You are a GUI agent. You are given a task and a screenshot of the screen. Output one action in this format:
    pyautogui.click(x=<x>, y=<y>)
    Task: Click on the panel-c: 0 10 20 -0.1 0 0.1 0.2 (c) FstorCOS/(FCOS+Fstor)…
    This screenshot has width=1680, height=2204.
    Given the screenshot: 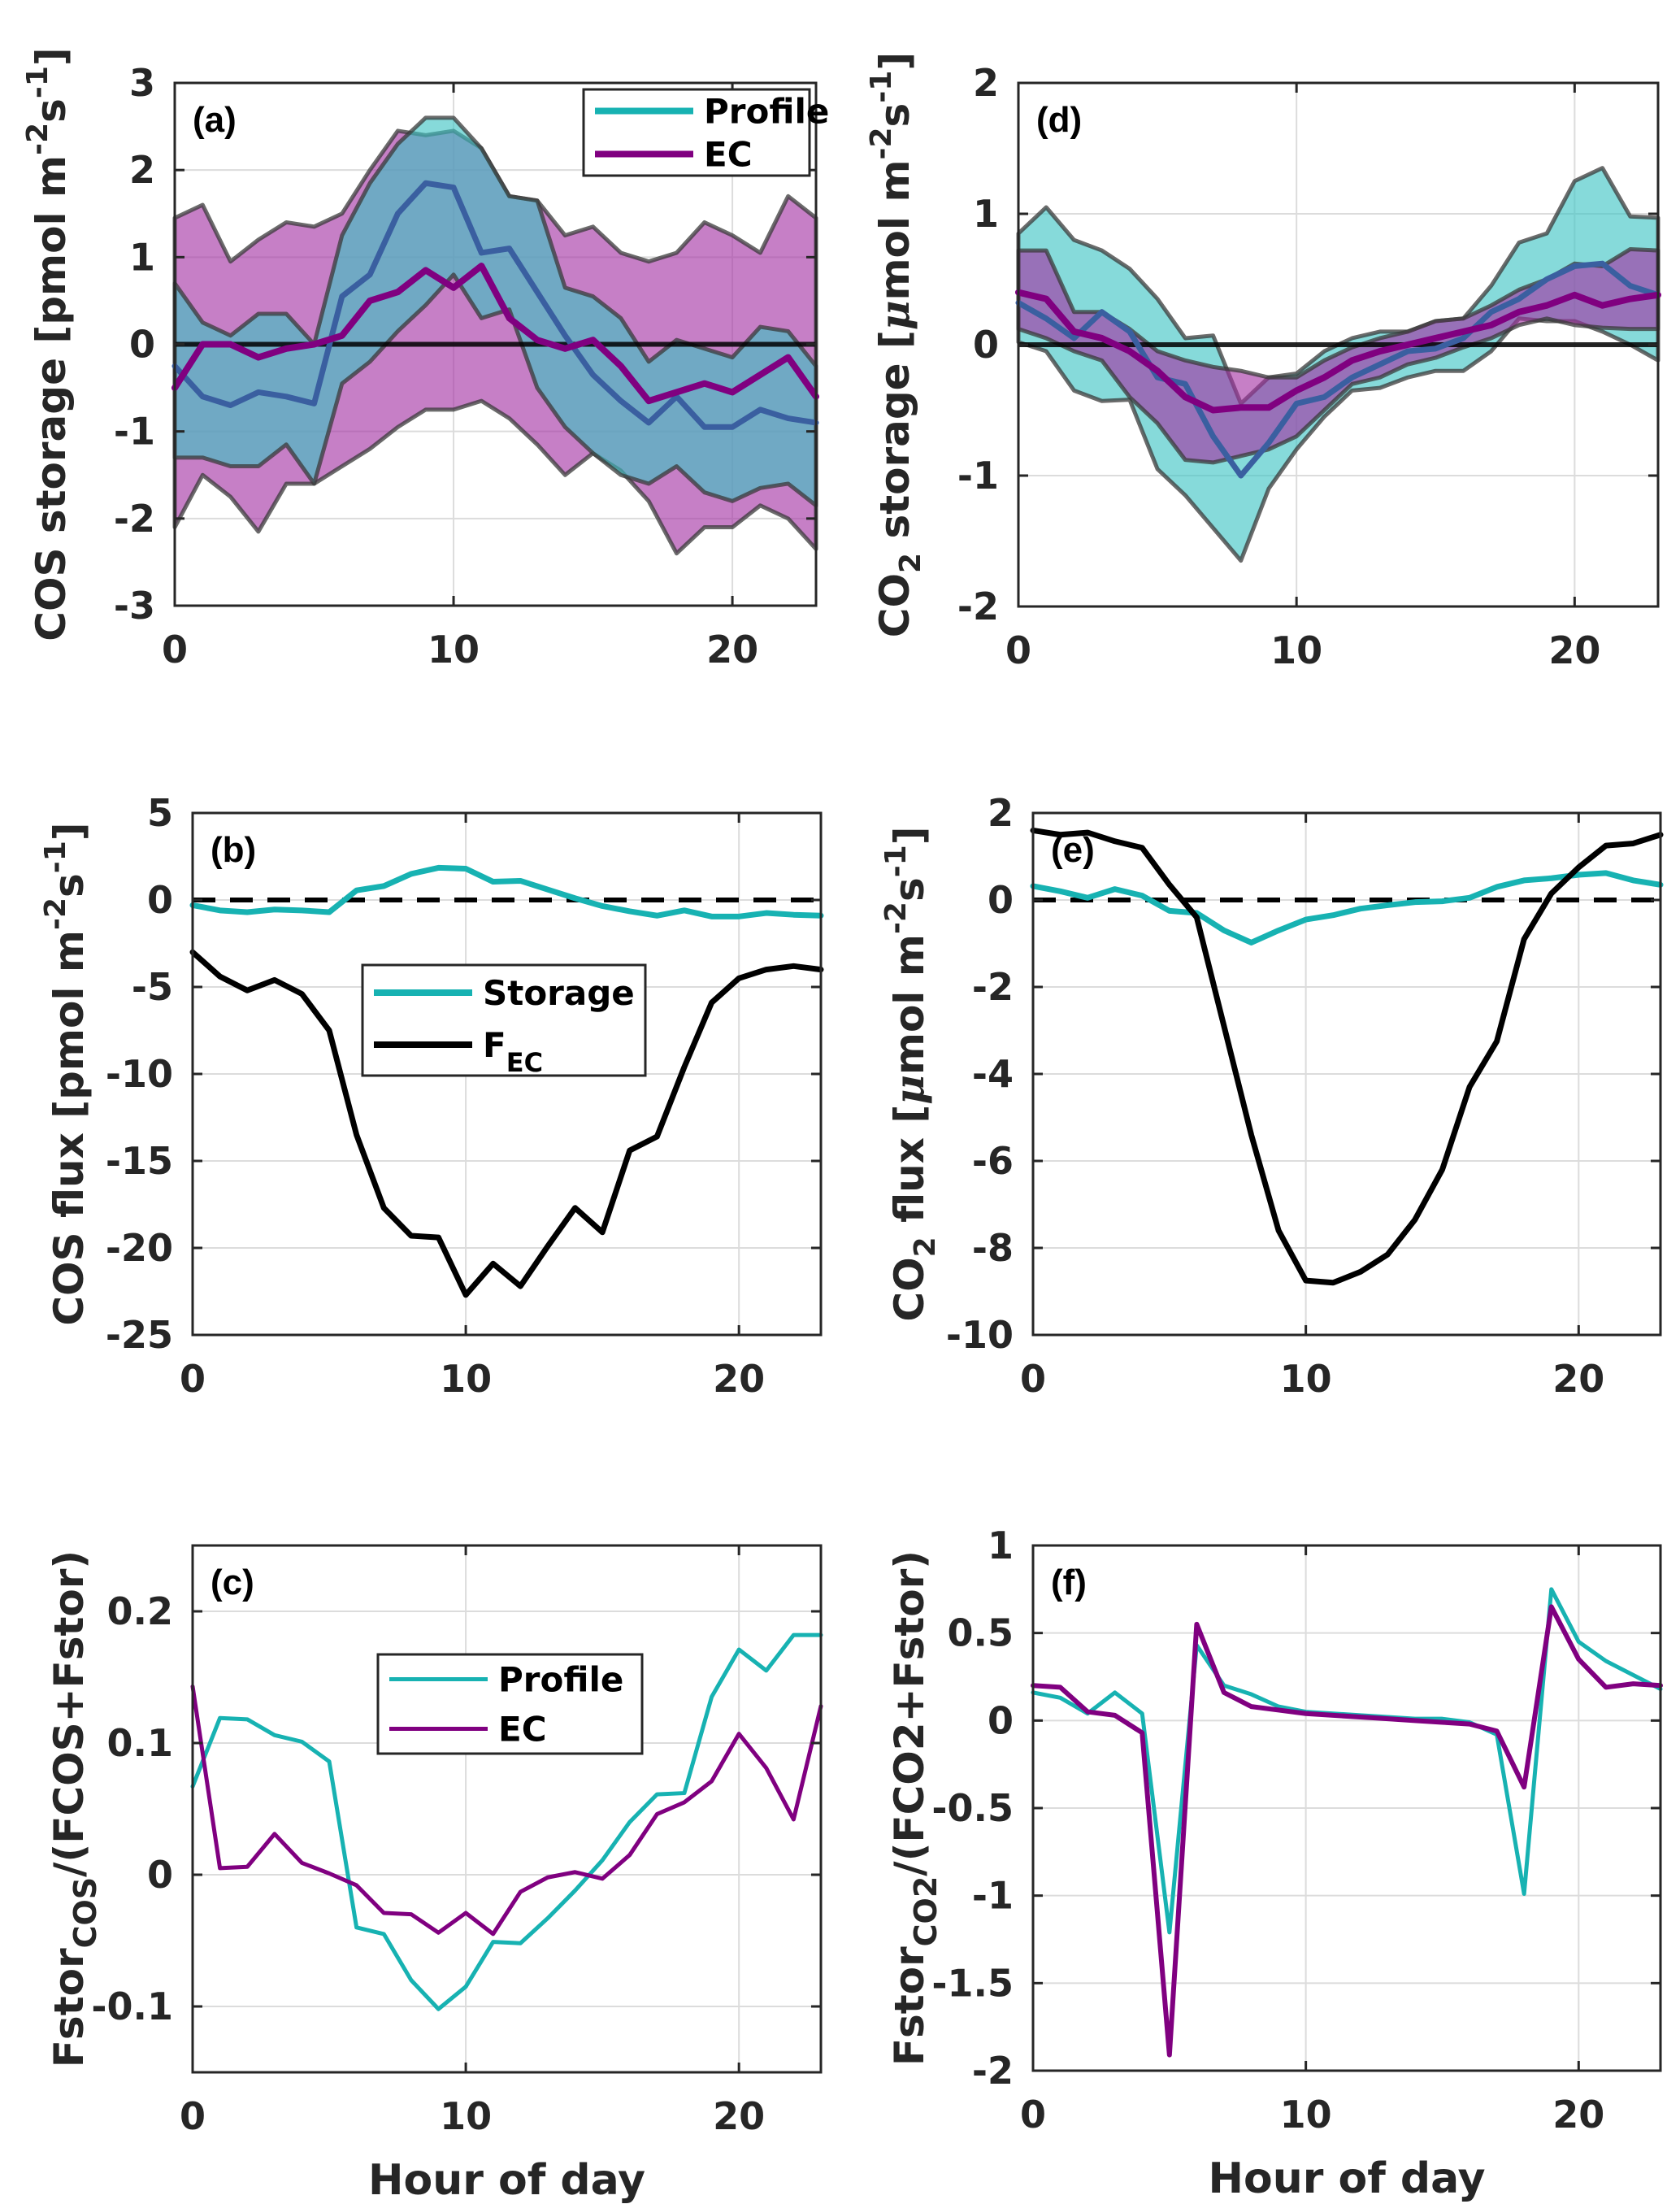 What is the action you would take?
    pyautogui.click(x=435, y=1874)
    